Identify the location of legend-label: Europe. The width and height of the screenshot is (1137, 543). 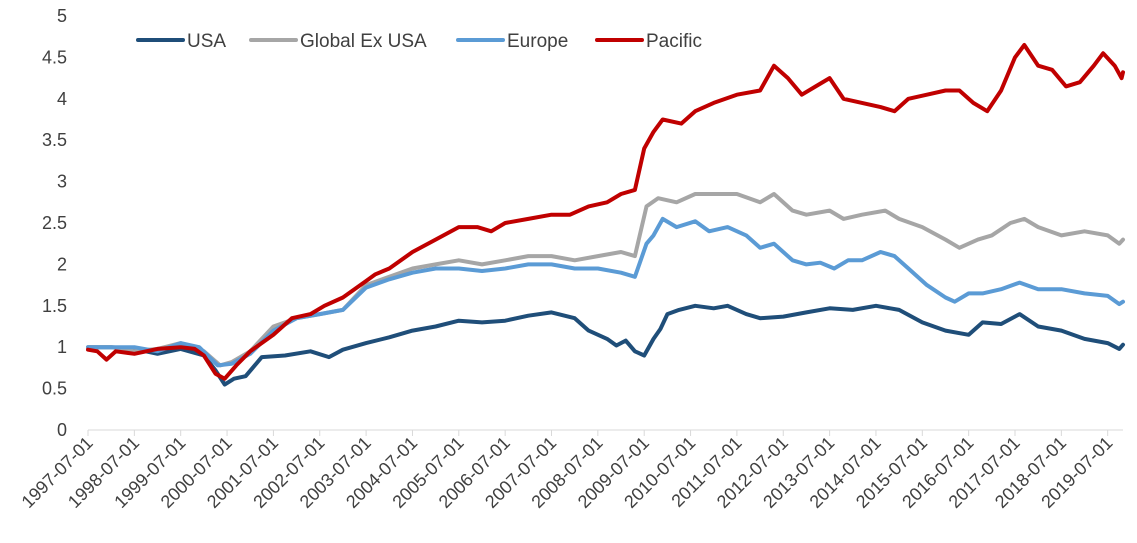
(537, 41).